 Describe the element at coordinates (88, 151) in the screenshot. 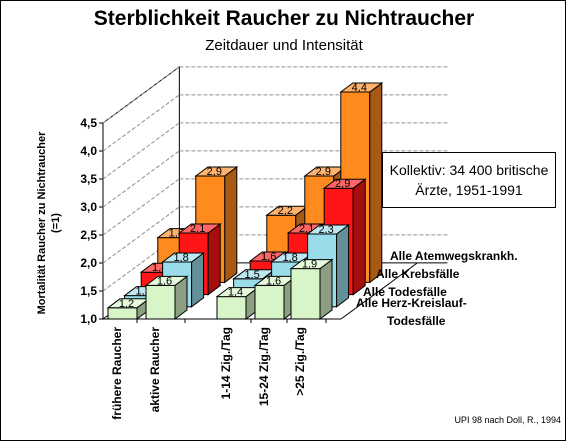

I see `y-tick-label: 4,0` at that location.